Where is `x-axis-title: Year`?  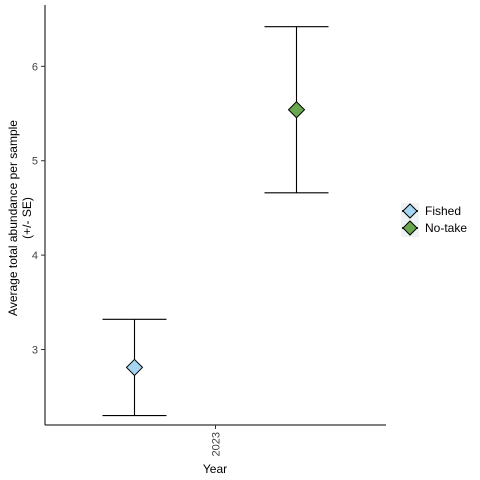
x-axis-title: Year is located at coordinates (215, 469).